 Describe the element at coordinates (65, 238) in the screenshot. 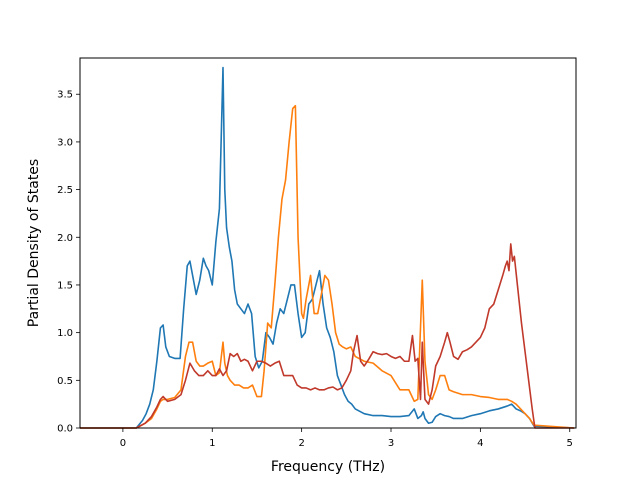

I see `y-tick-label: 2.0` at that location.